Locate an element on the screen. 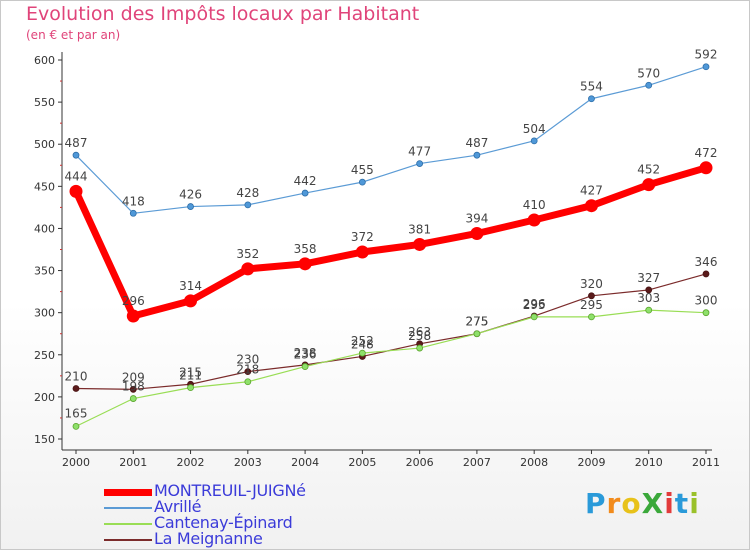  x-tick-label: 2003 is located at coordinates (248, 462).